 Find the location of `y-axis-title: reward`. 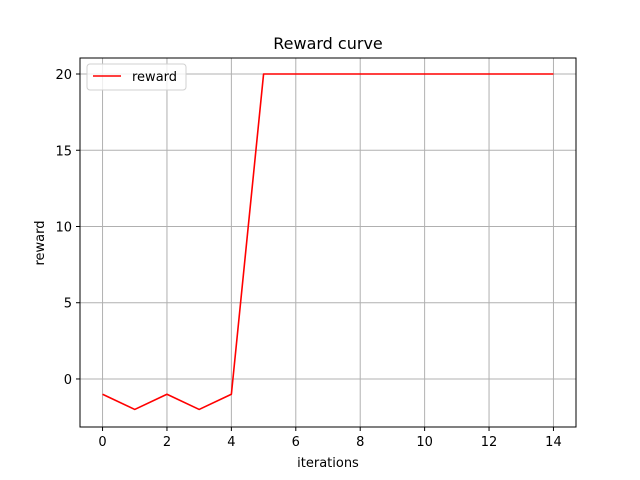

y-axis-title: reward is located at coordinates (40, 242).